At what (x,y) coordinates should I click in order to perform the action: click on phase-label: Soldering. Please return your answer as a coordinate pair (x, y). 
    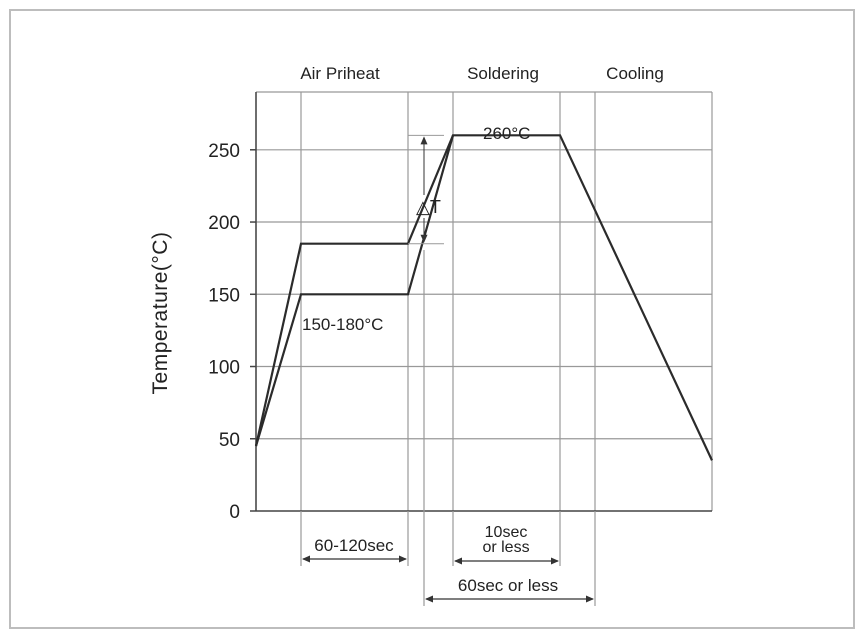
    Looking at the image, I should click on (503, 73).